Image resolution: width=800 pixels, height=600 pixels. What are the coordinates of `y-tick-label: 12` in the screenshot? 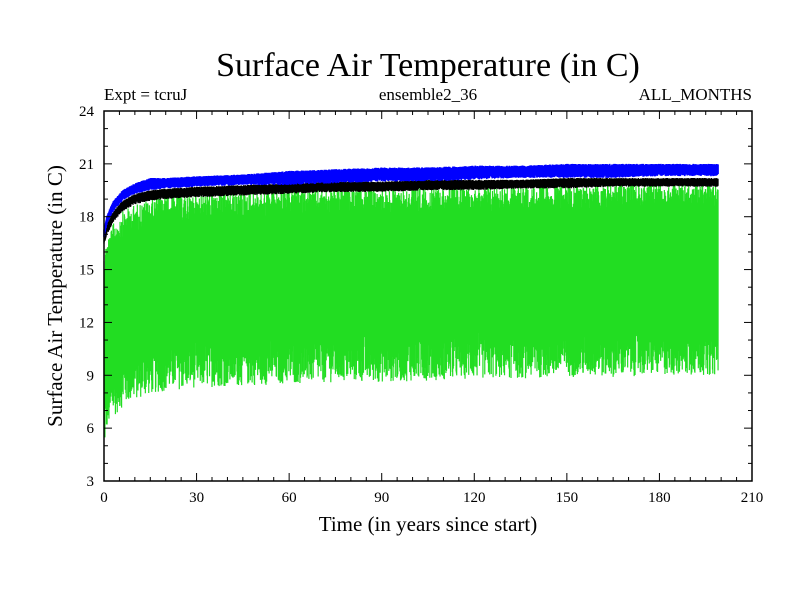 It's located at (86, 323).